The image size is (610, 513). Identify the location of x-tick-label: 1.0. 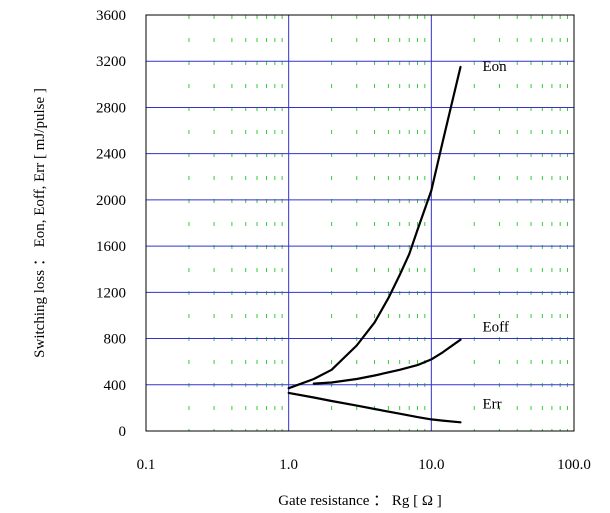
(288, 465).